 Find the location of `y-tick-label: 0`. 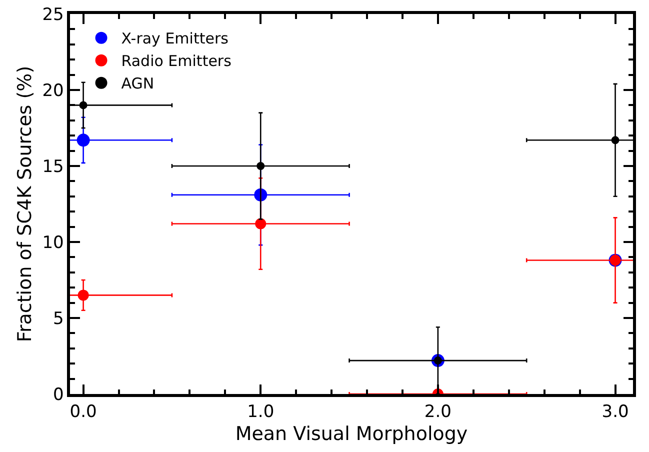

y-tick-label: 0 is located at coordinates (58, 394).